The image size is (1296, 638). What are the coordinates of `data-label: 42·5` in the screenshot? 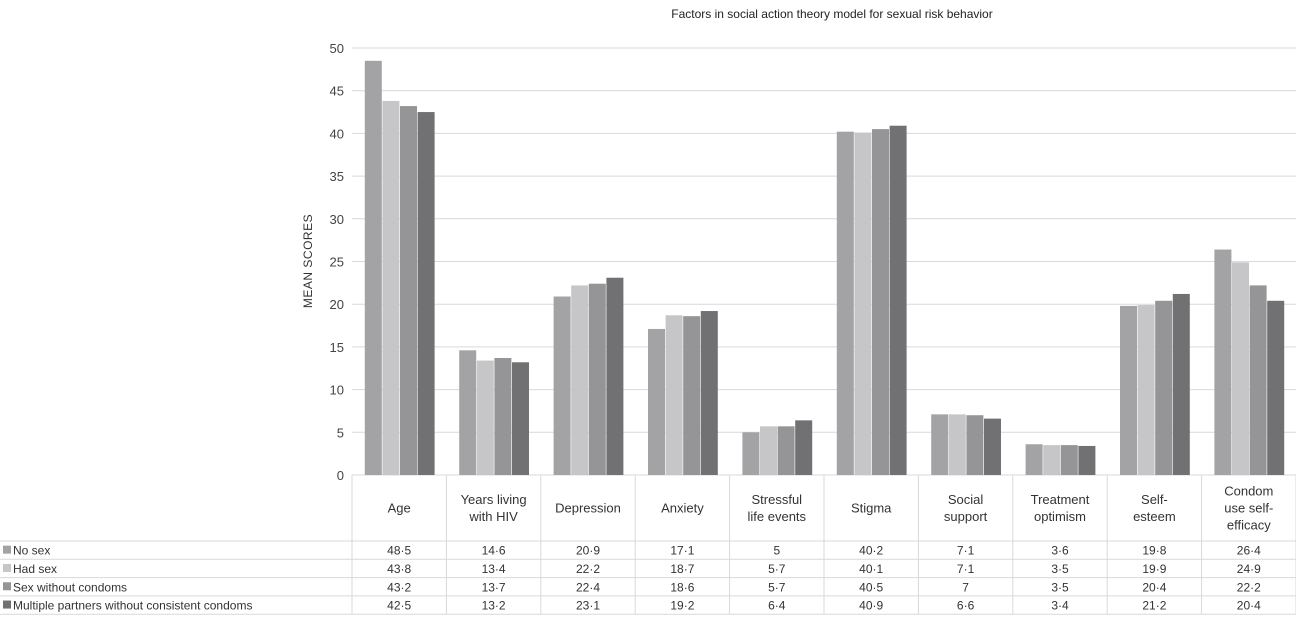 It's located at (399, 606).